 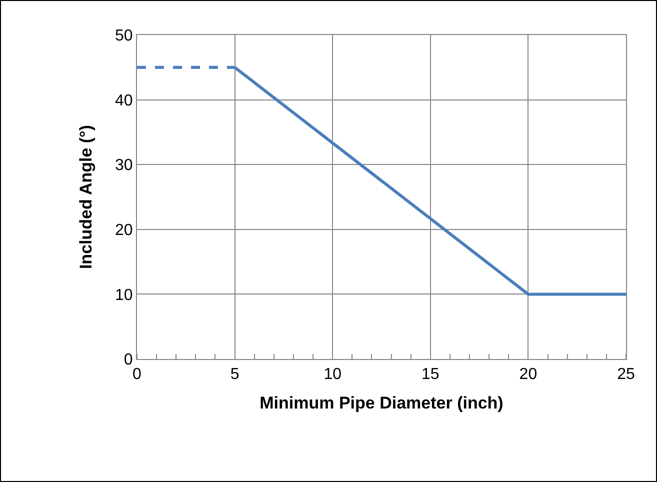 I want to click on x-tick-label: 20, so click(x=528, y=375).